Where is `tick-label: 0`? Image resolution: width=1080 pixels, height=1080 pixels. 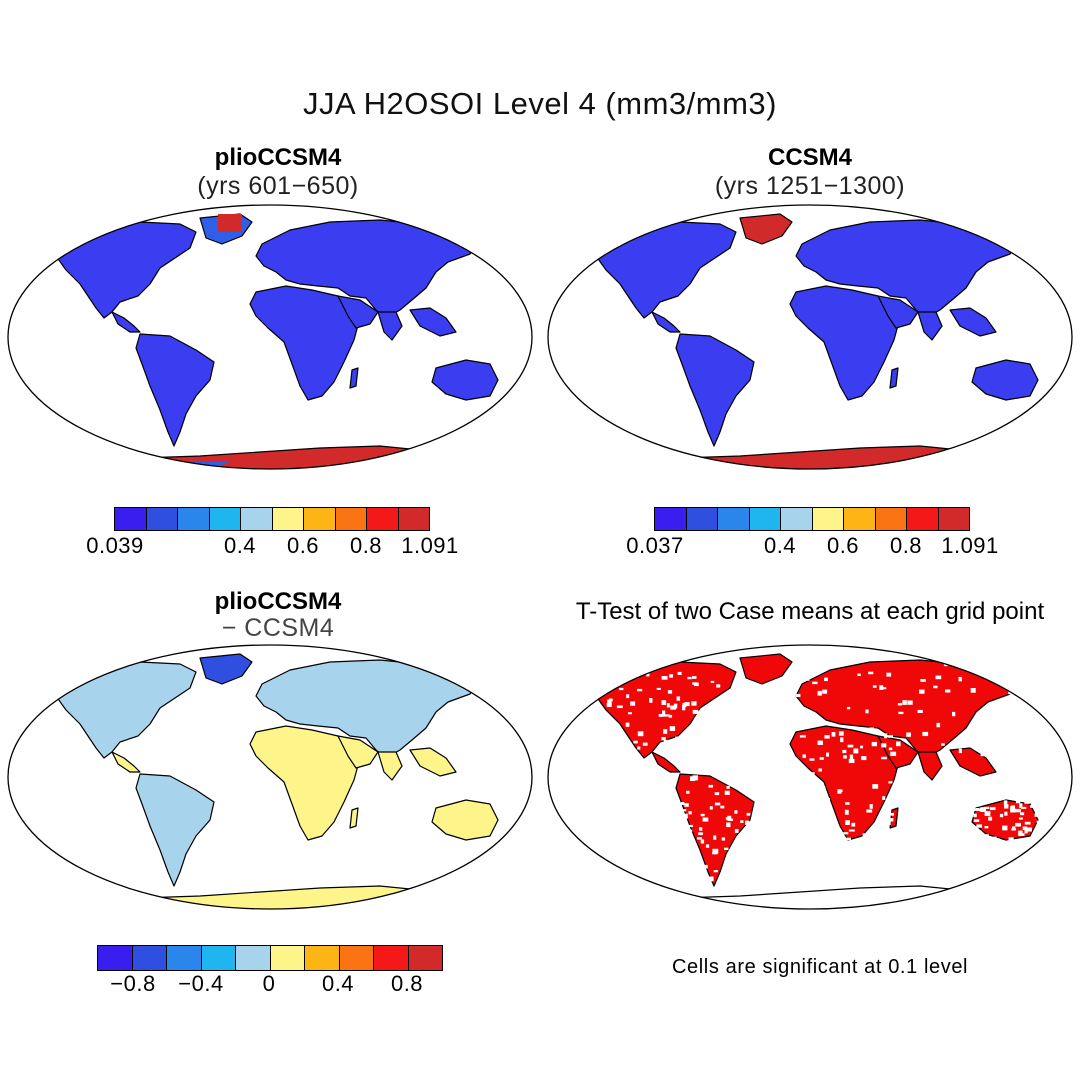 tick-label: 0 is located at coordinates (269, 983).